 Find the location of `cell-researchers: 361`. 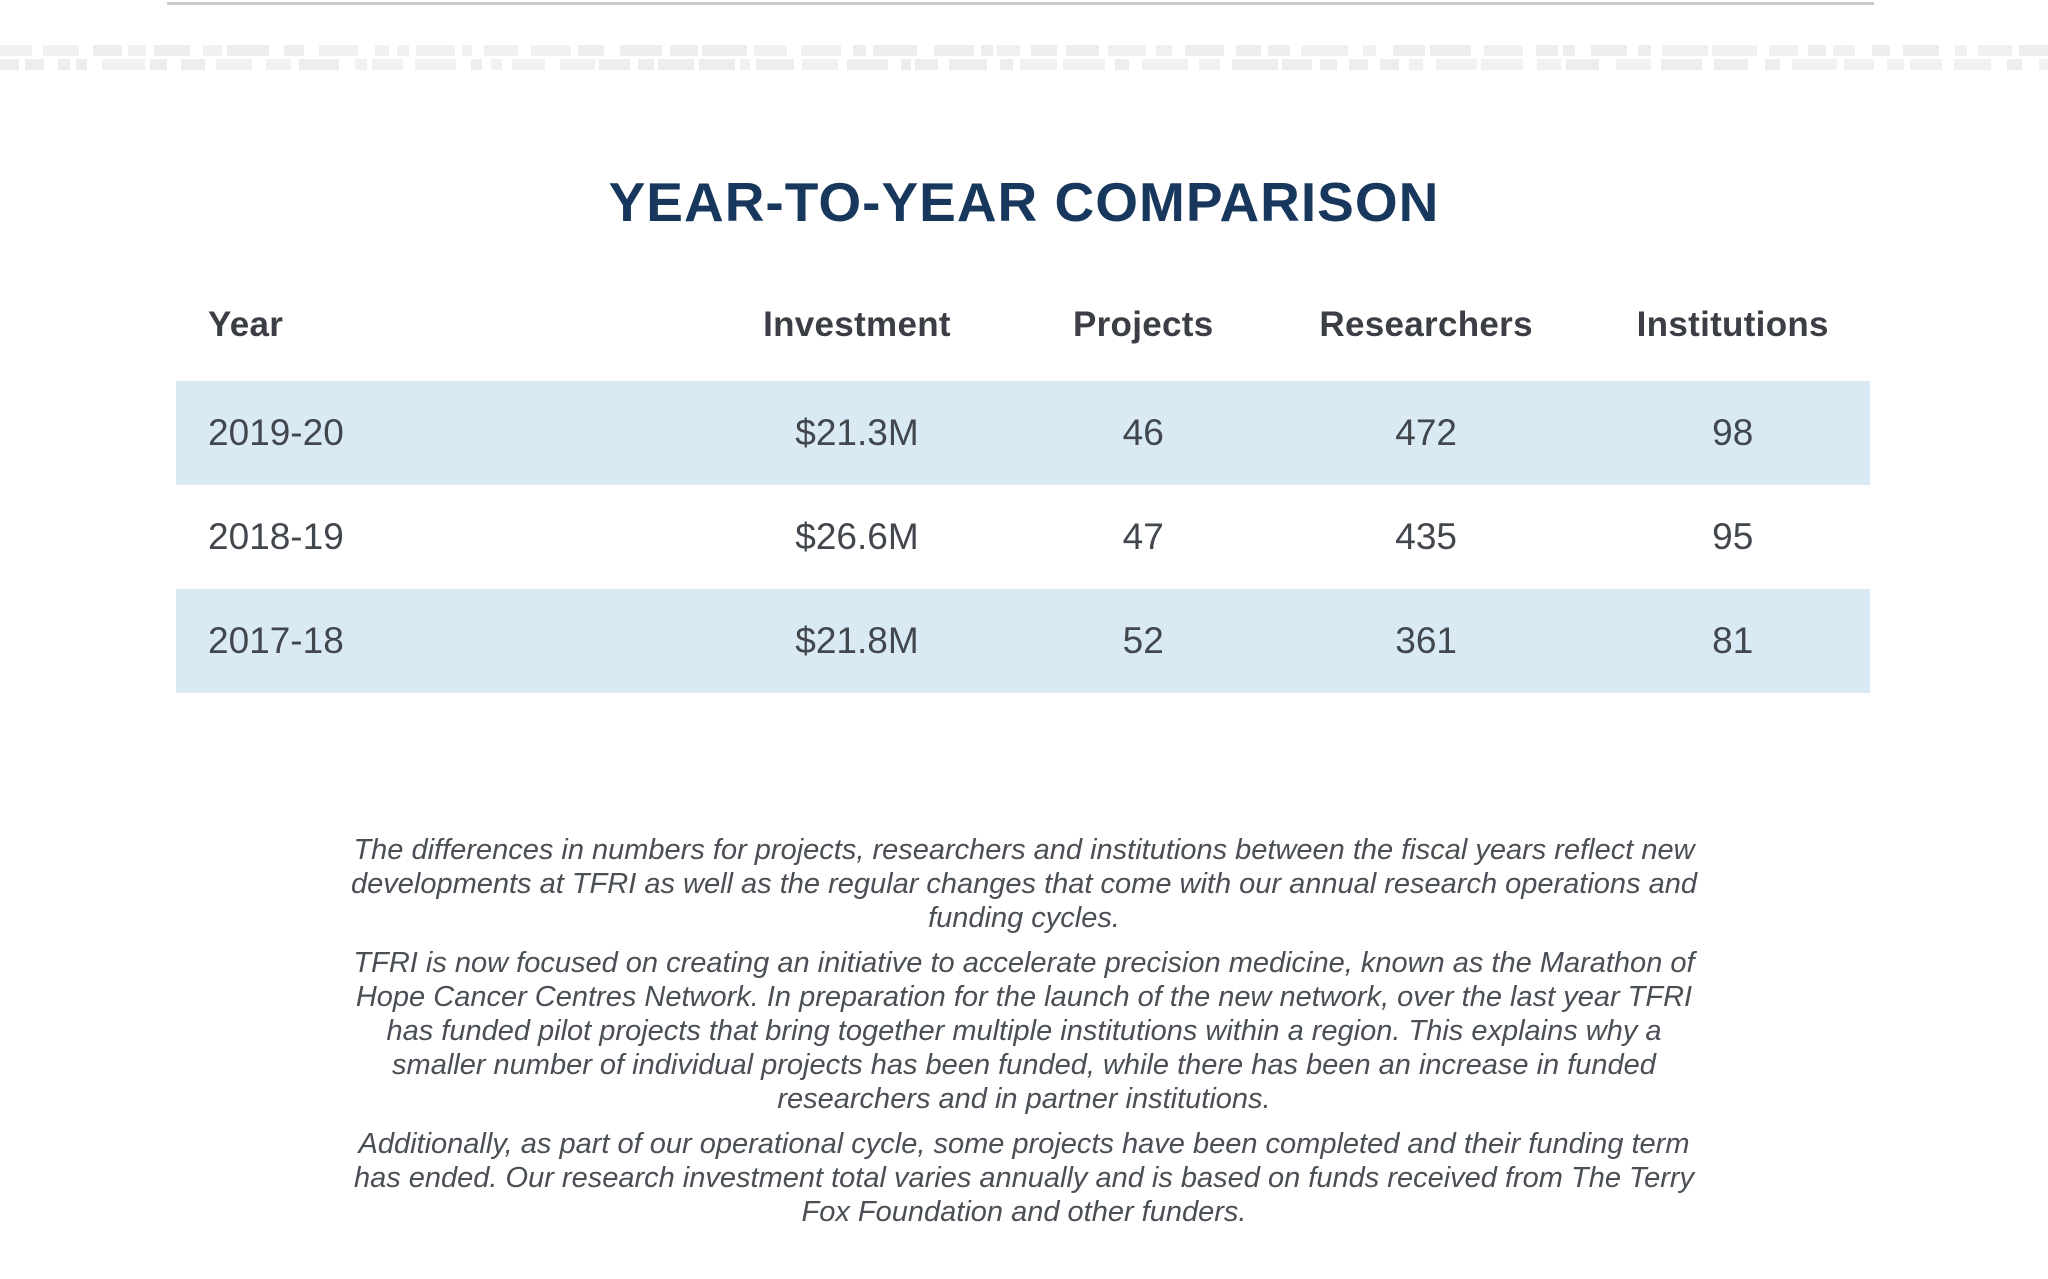

cell-researchers: 361 is located at coordinates (1426, 640).